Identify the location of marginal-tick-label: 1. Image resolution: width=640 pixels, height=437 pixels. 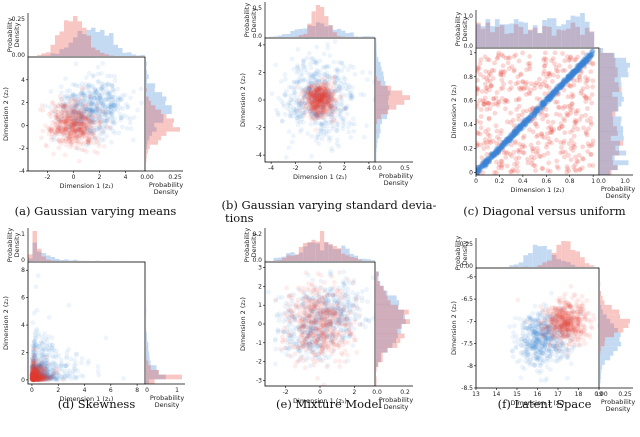
(23, 234).